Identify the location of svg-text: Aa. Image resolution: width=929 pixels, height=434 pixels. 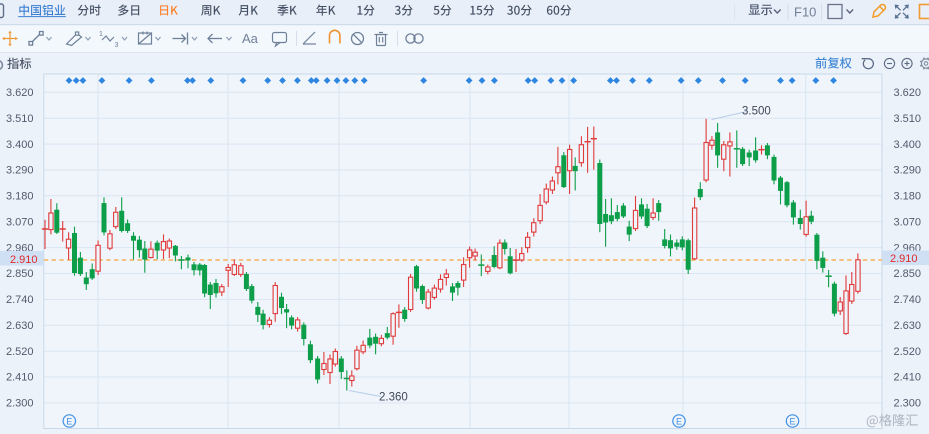
(250, 38).